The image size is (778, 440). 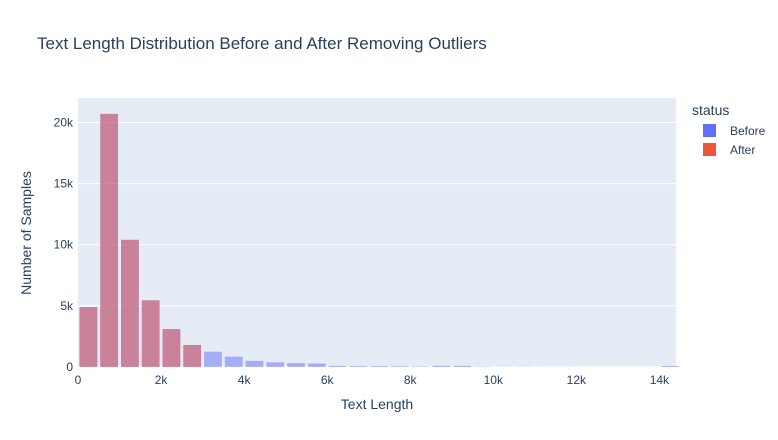 I want to click on legend-title: status, so click(x=710, y=110).